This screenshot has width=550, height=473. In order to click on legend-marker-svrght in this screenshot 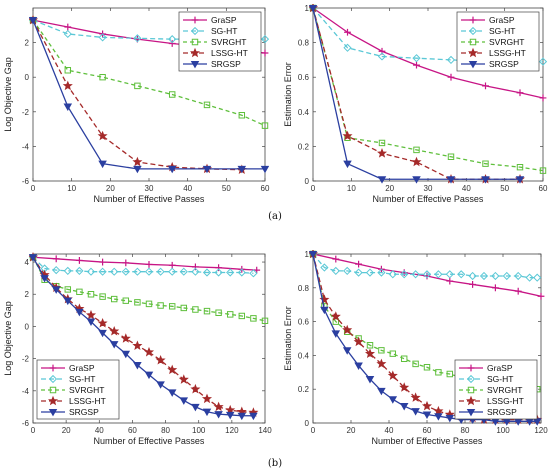, I will do `click(473, 42)`.